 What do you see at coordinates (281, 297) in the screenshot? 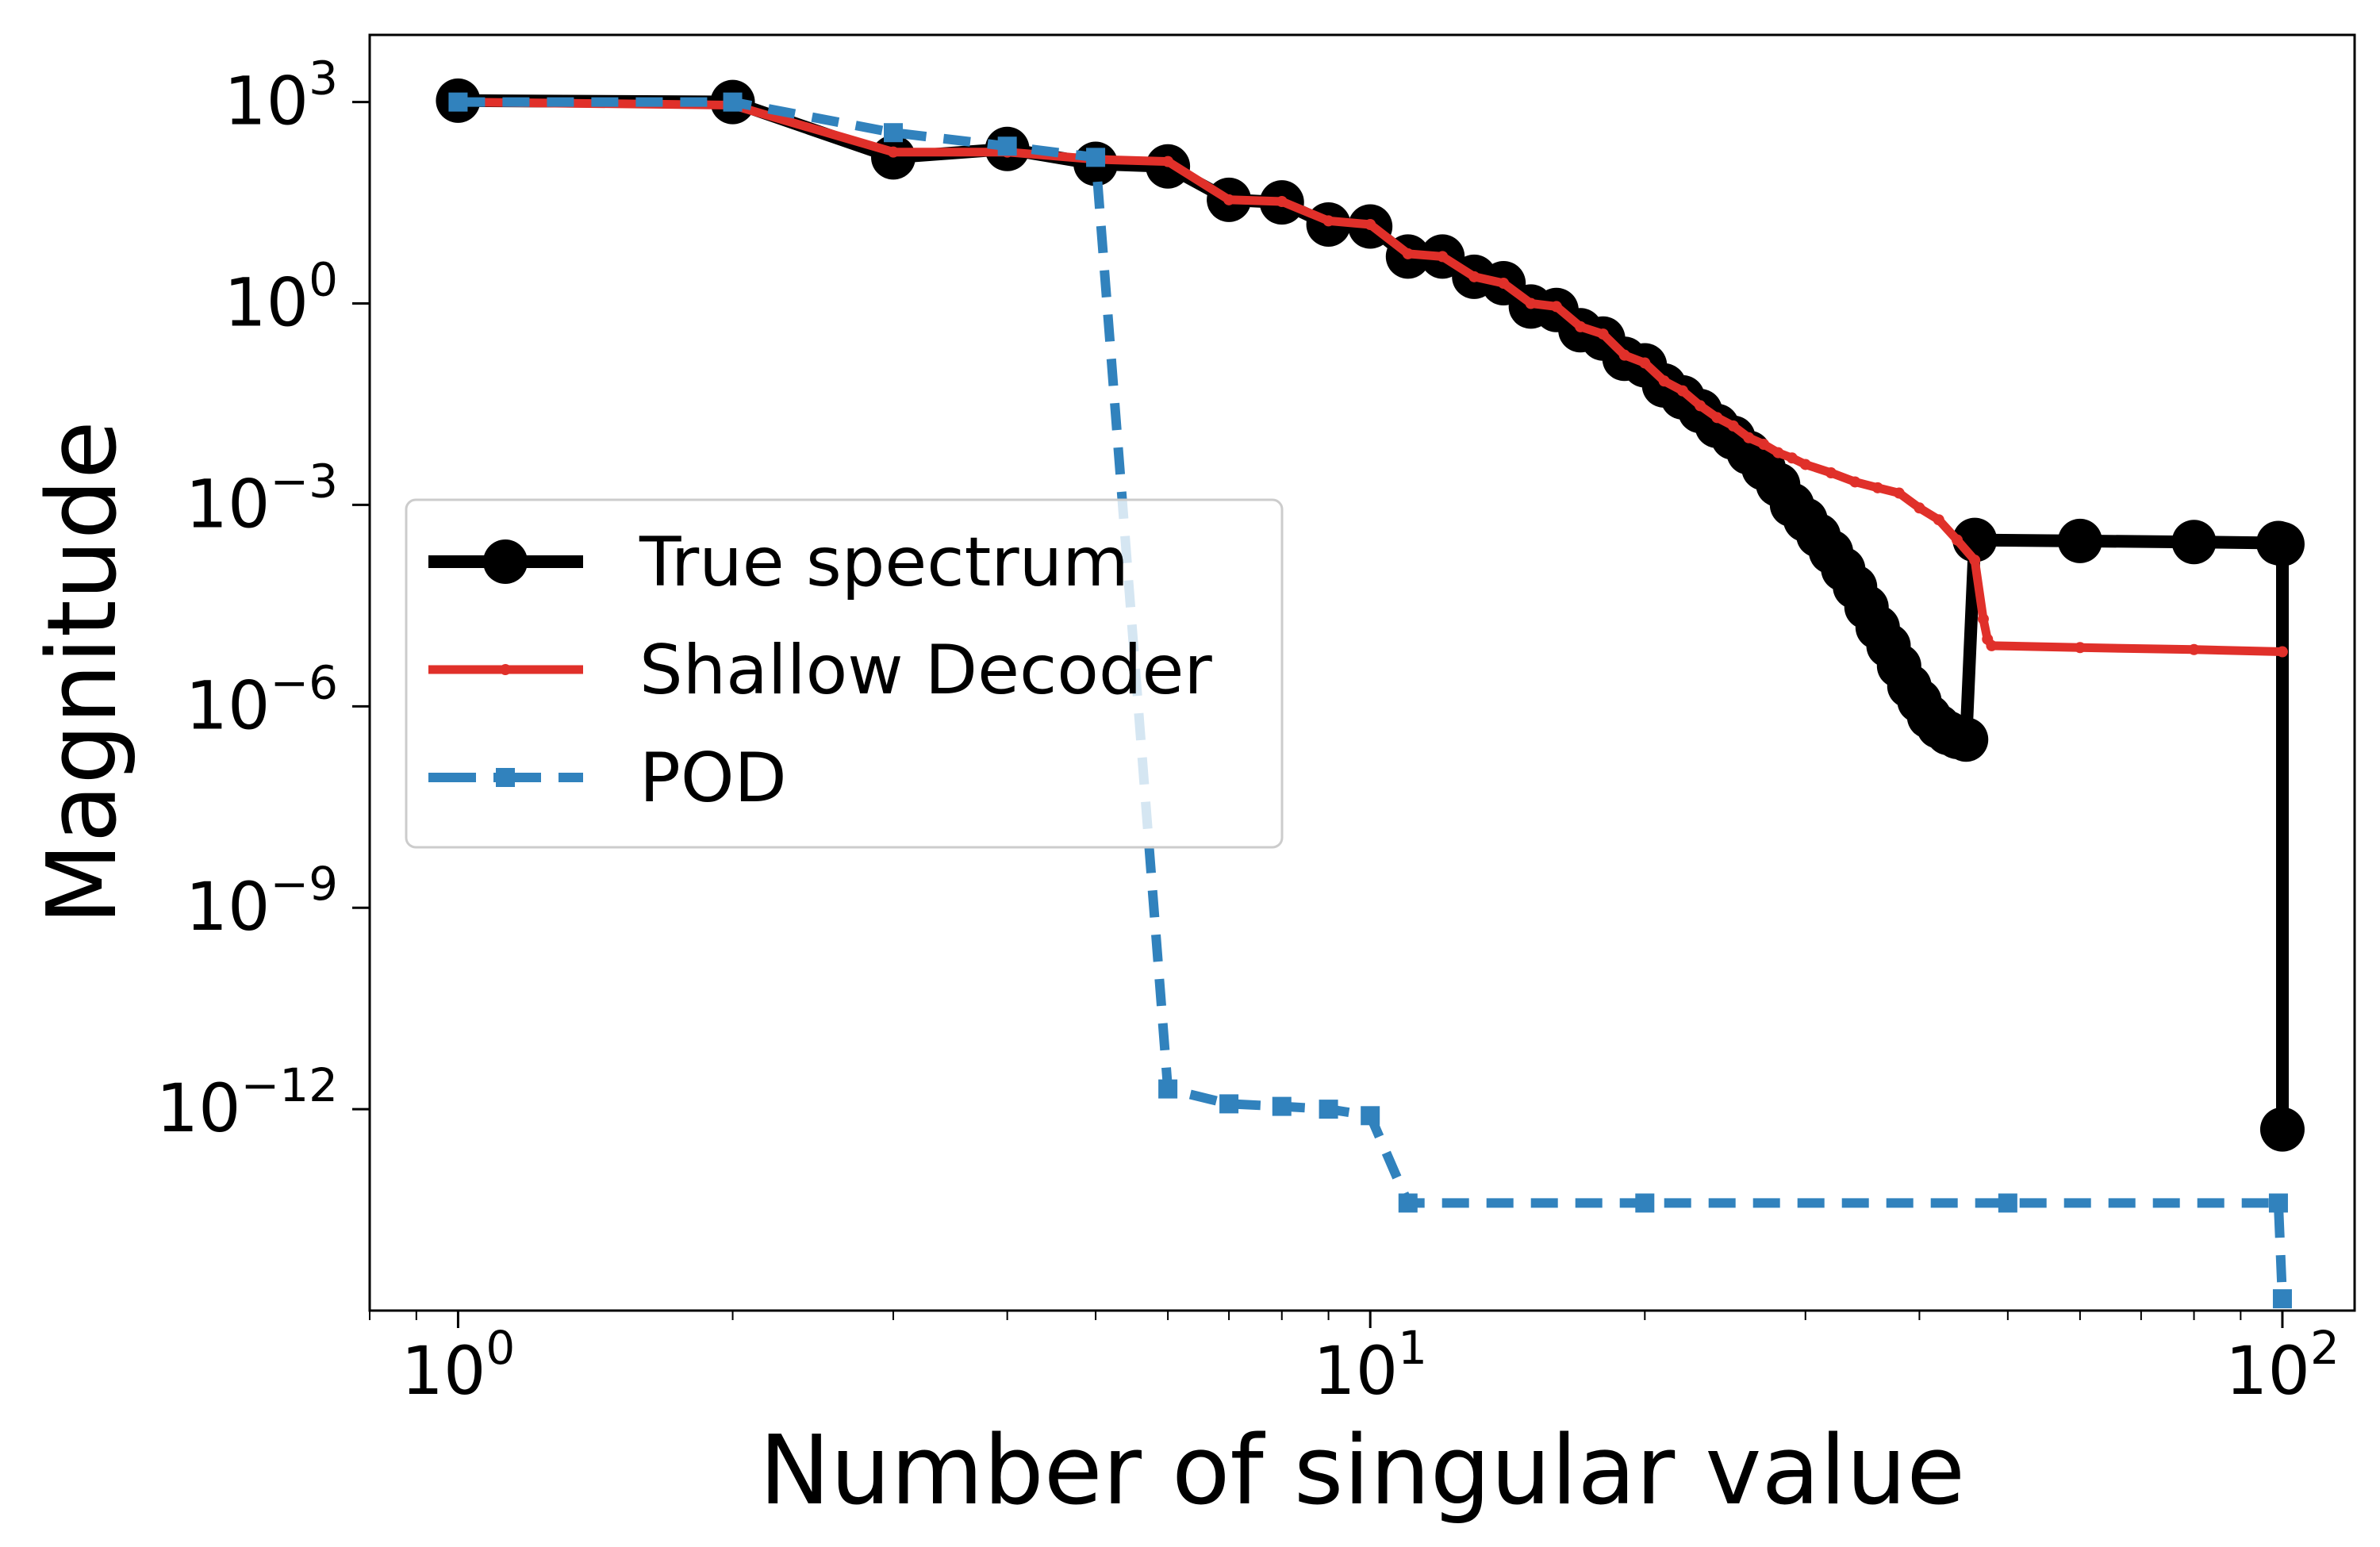
I see `y-tick-label-1: 10⁰` at bounding box center [281, 297].